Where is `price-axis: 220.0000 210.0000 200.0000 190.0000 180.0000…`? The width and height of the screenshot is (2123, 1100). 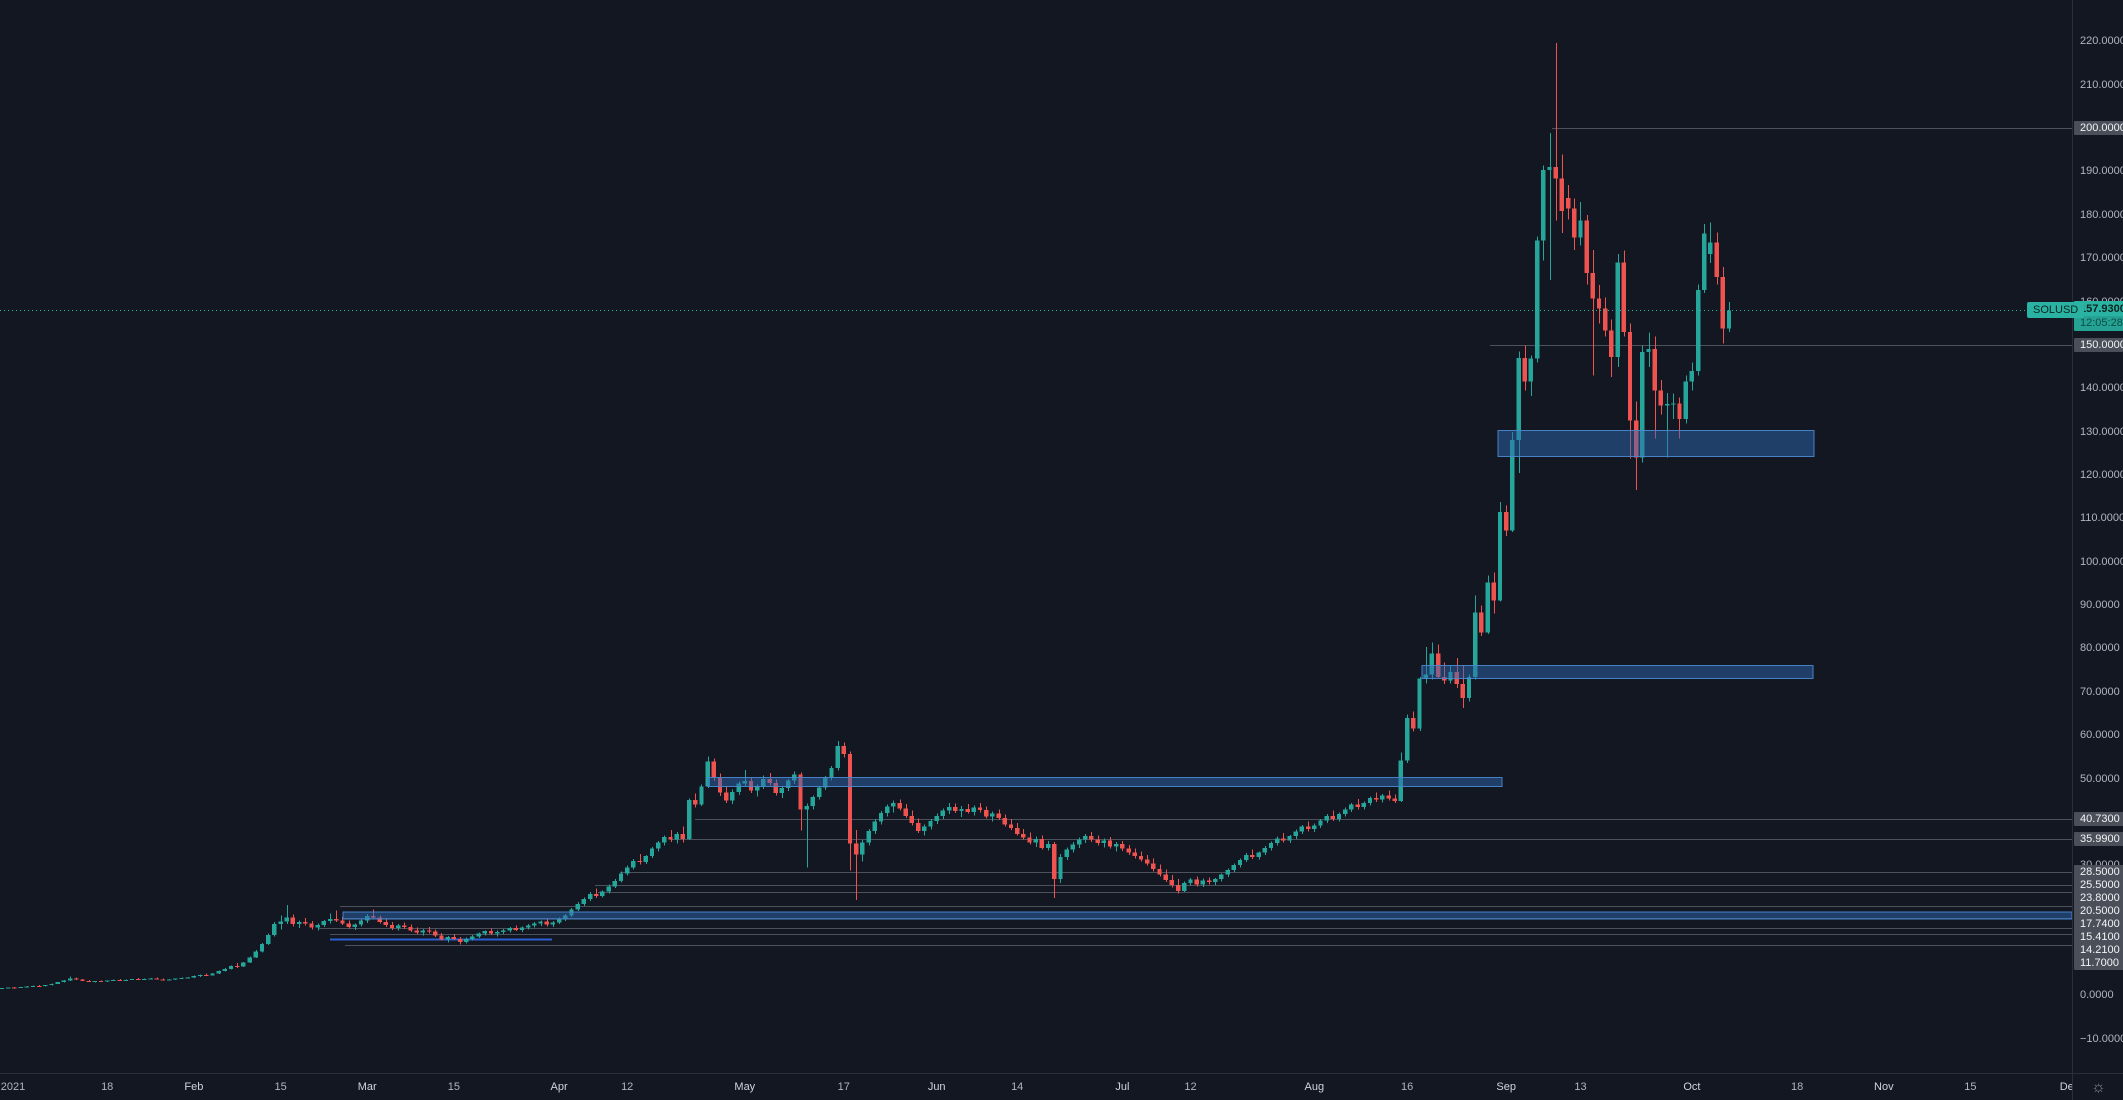
price-axis: 220.0000 210.0000 200.0000 190.0000 180.0000… is located at coordinates (2097, 536).